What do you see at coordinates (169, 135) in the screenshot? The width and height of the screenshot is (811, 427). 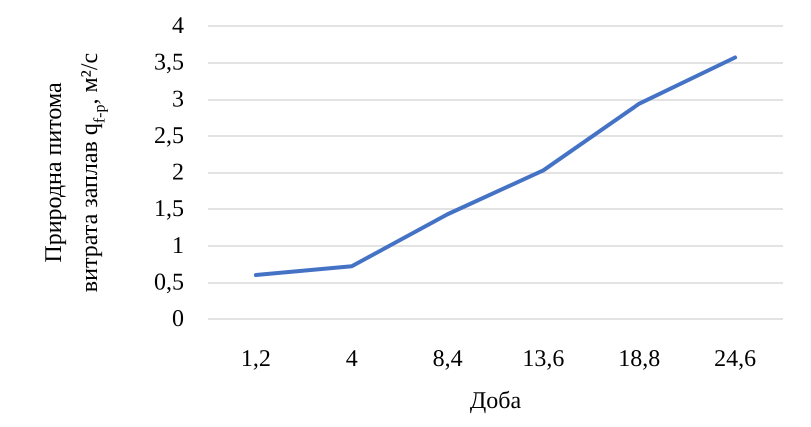 I see `y-tick-label: 2,5` at bounding box center [169, 135].